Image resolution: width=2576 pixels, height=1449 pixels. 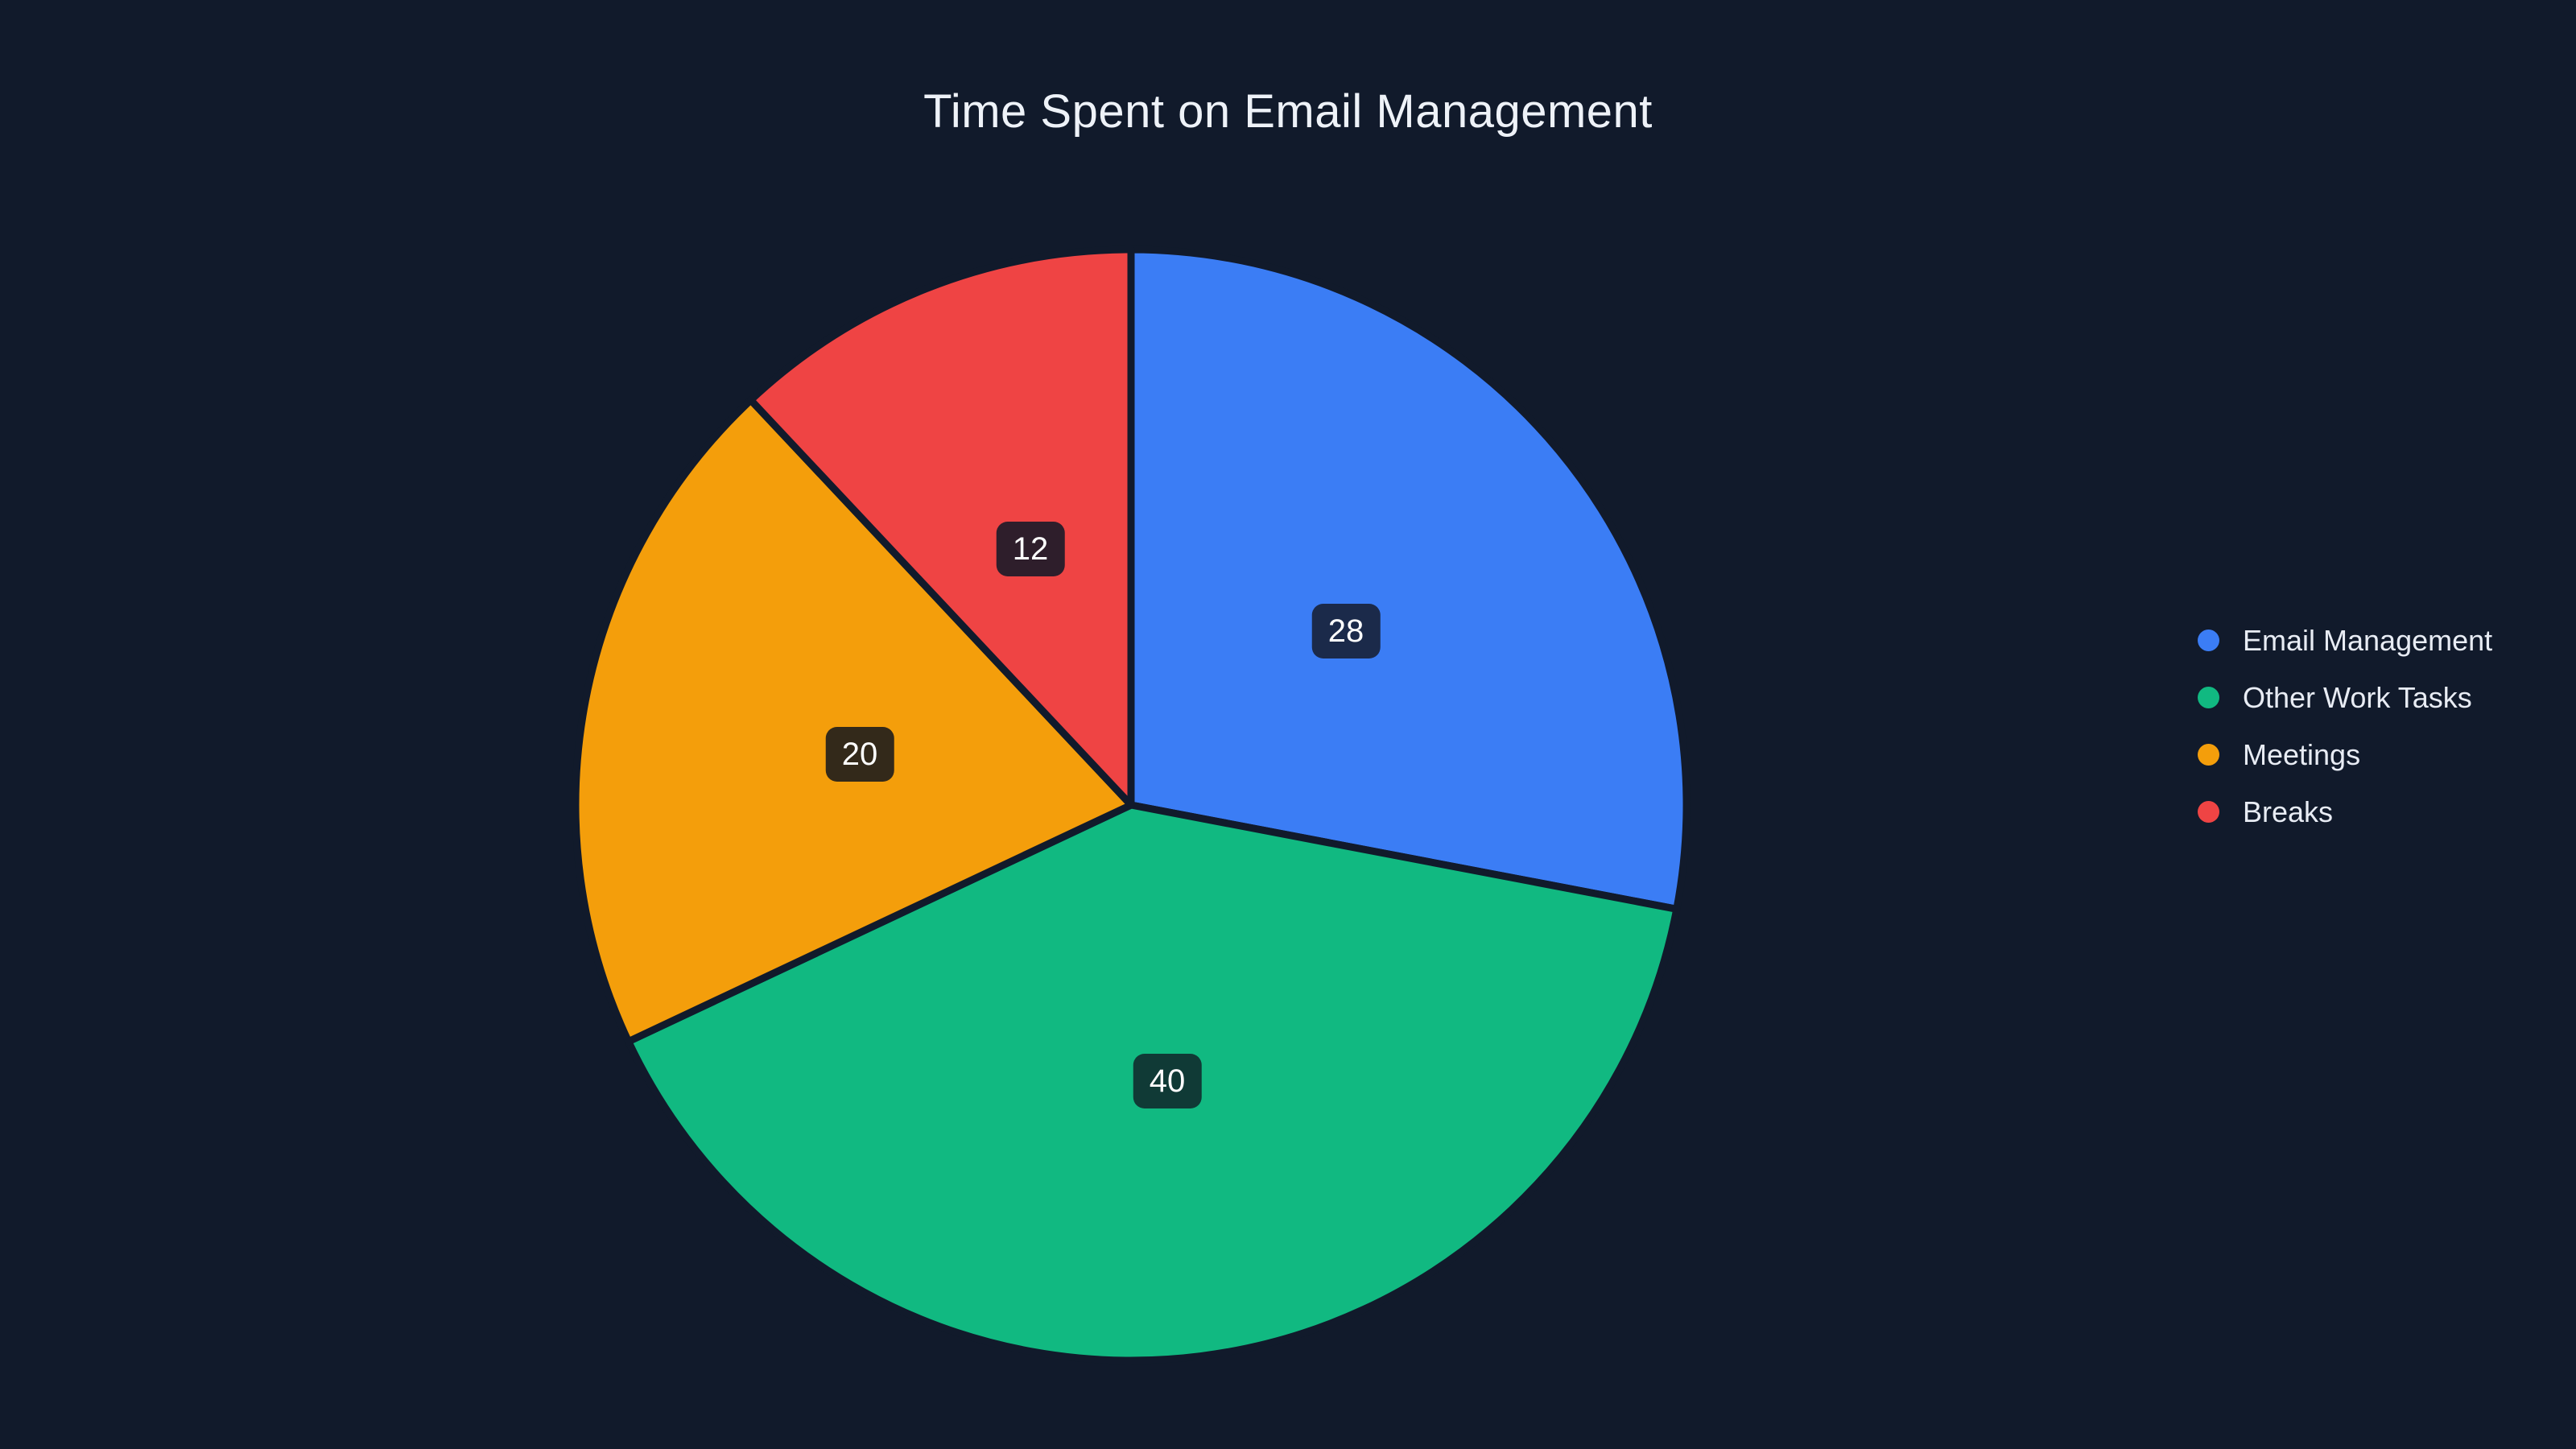 What do you see at coordinates (2367, 811) in the screenshot?
I see `legend-item-breaks: Breaks` at bounding box center [2367, 811].